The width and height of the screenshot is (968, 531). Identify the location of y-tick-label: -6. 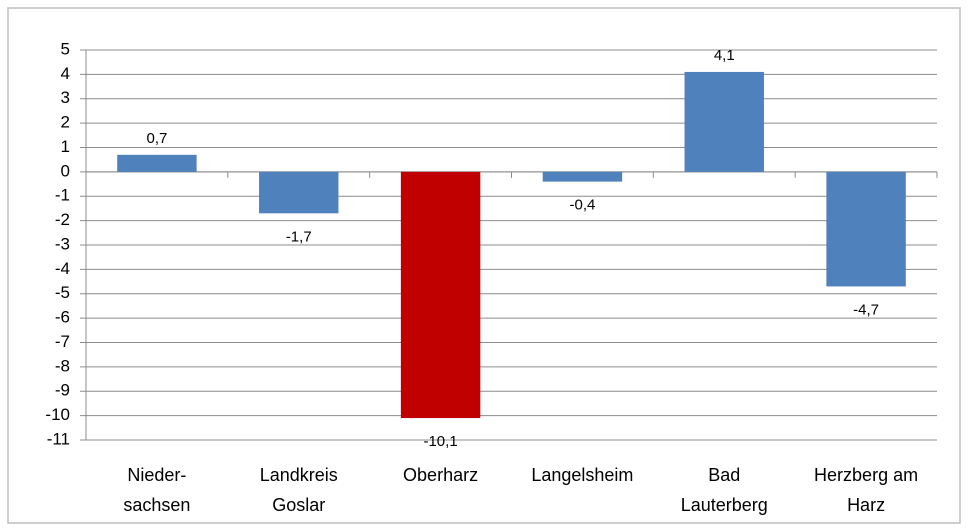
(62, 317).